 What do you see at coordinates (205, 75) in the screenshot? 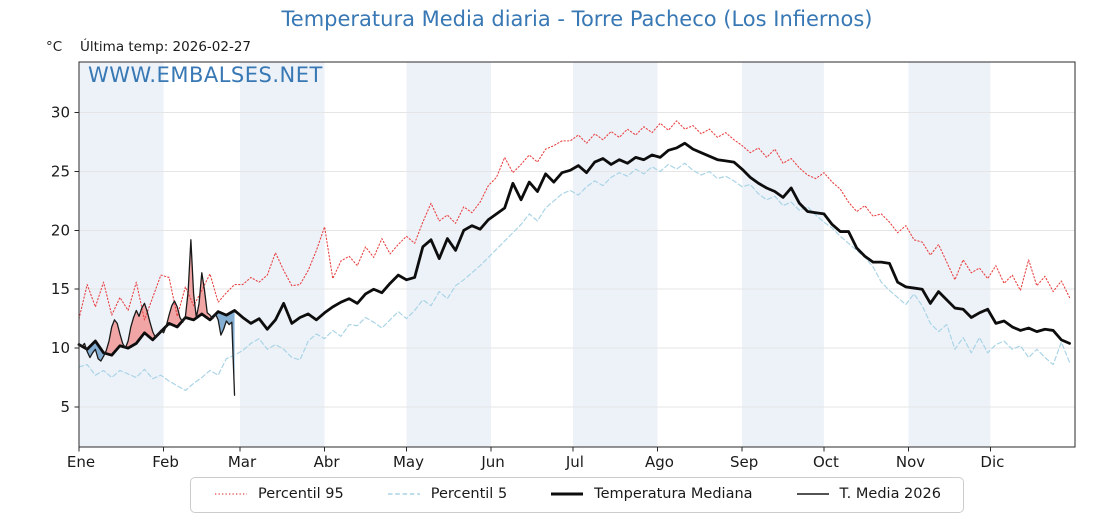
I see `watermark: WWW.EMBALSES.NET` at bounding box center [205, 75].